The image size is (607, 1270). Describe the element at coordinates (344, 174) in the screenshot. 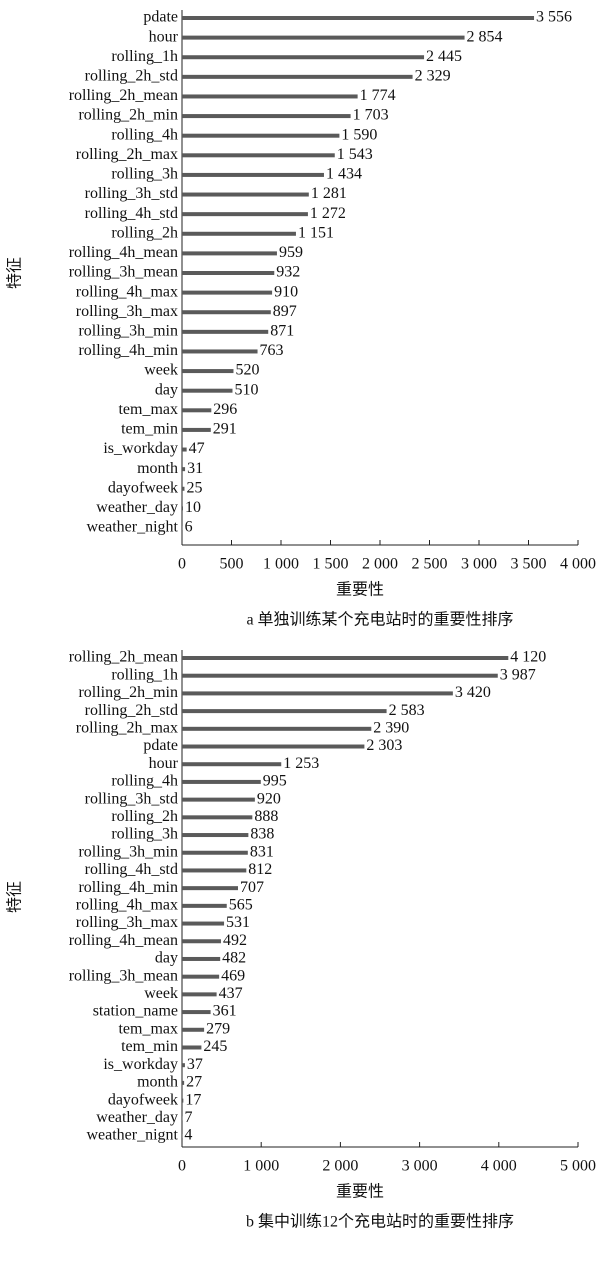

I see `value-label: 1 434` at that location.